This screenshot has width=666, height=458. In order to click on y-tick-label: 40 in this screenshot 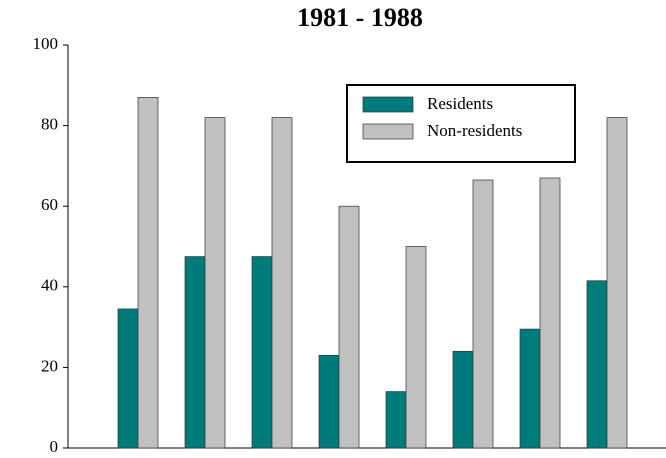, I will do `click(49, 285)`.